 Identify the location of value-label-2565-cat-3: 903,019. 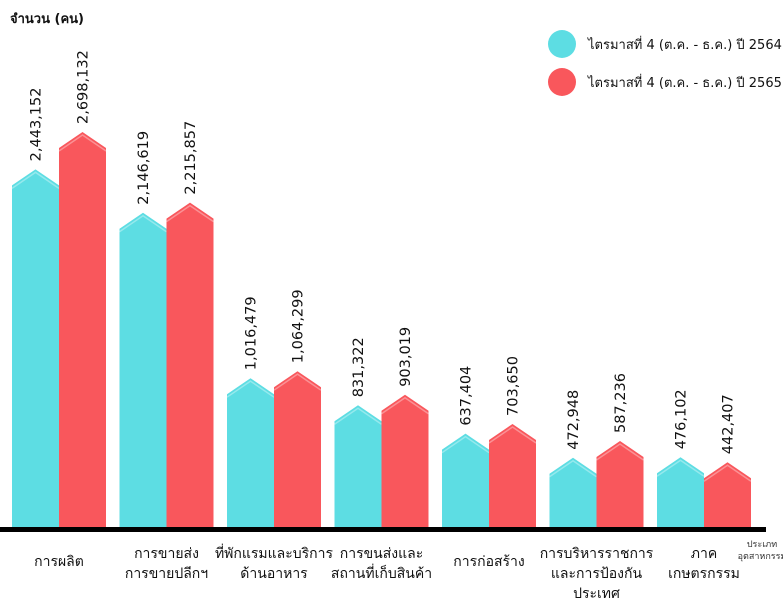
(406, 357).